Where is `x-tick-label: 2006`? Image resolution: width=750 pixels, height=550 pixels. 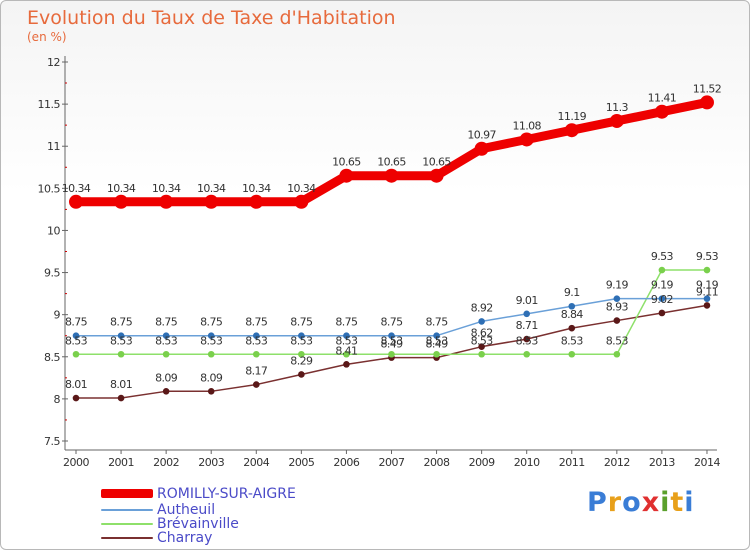
x-tick-label: 2006 is located at coordinates (346, 462).